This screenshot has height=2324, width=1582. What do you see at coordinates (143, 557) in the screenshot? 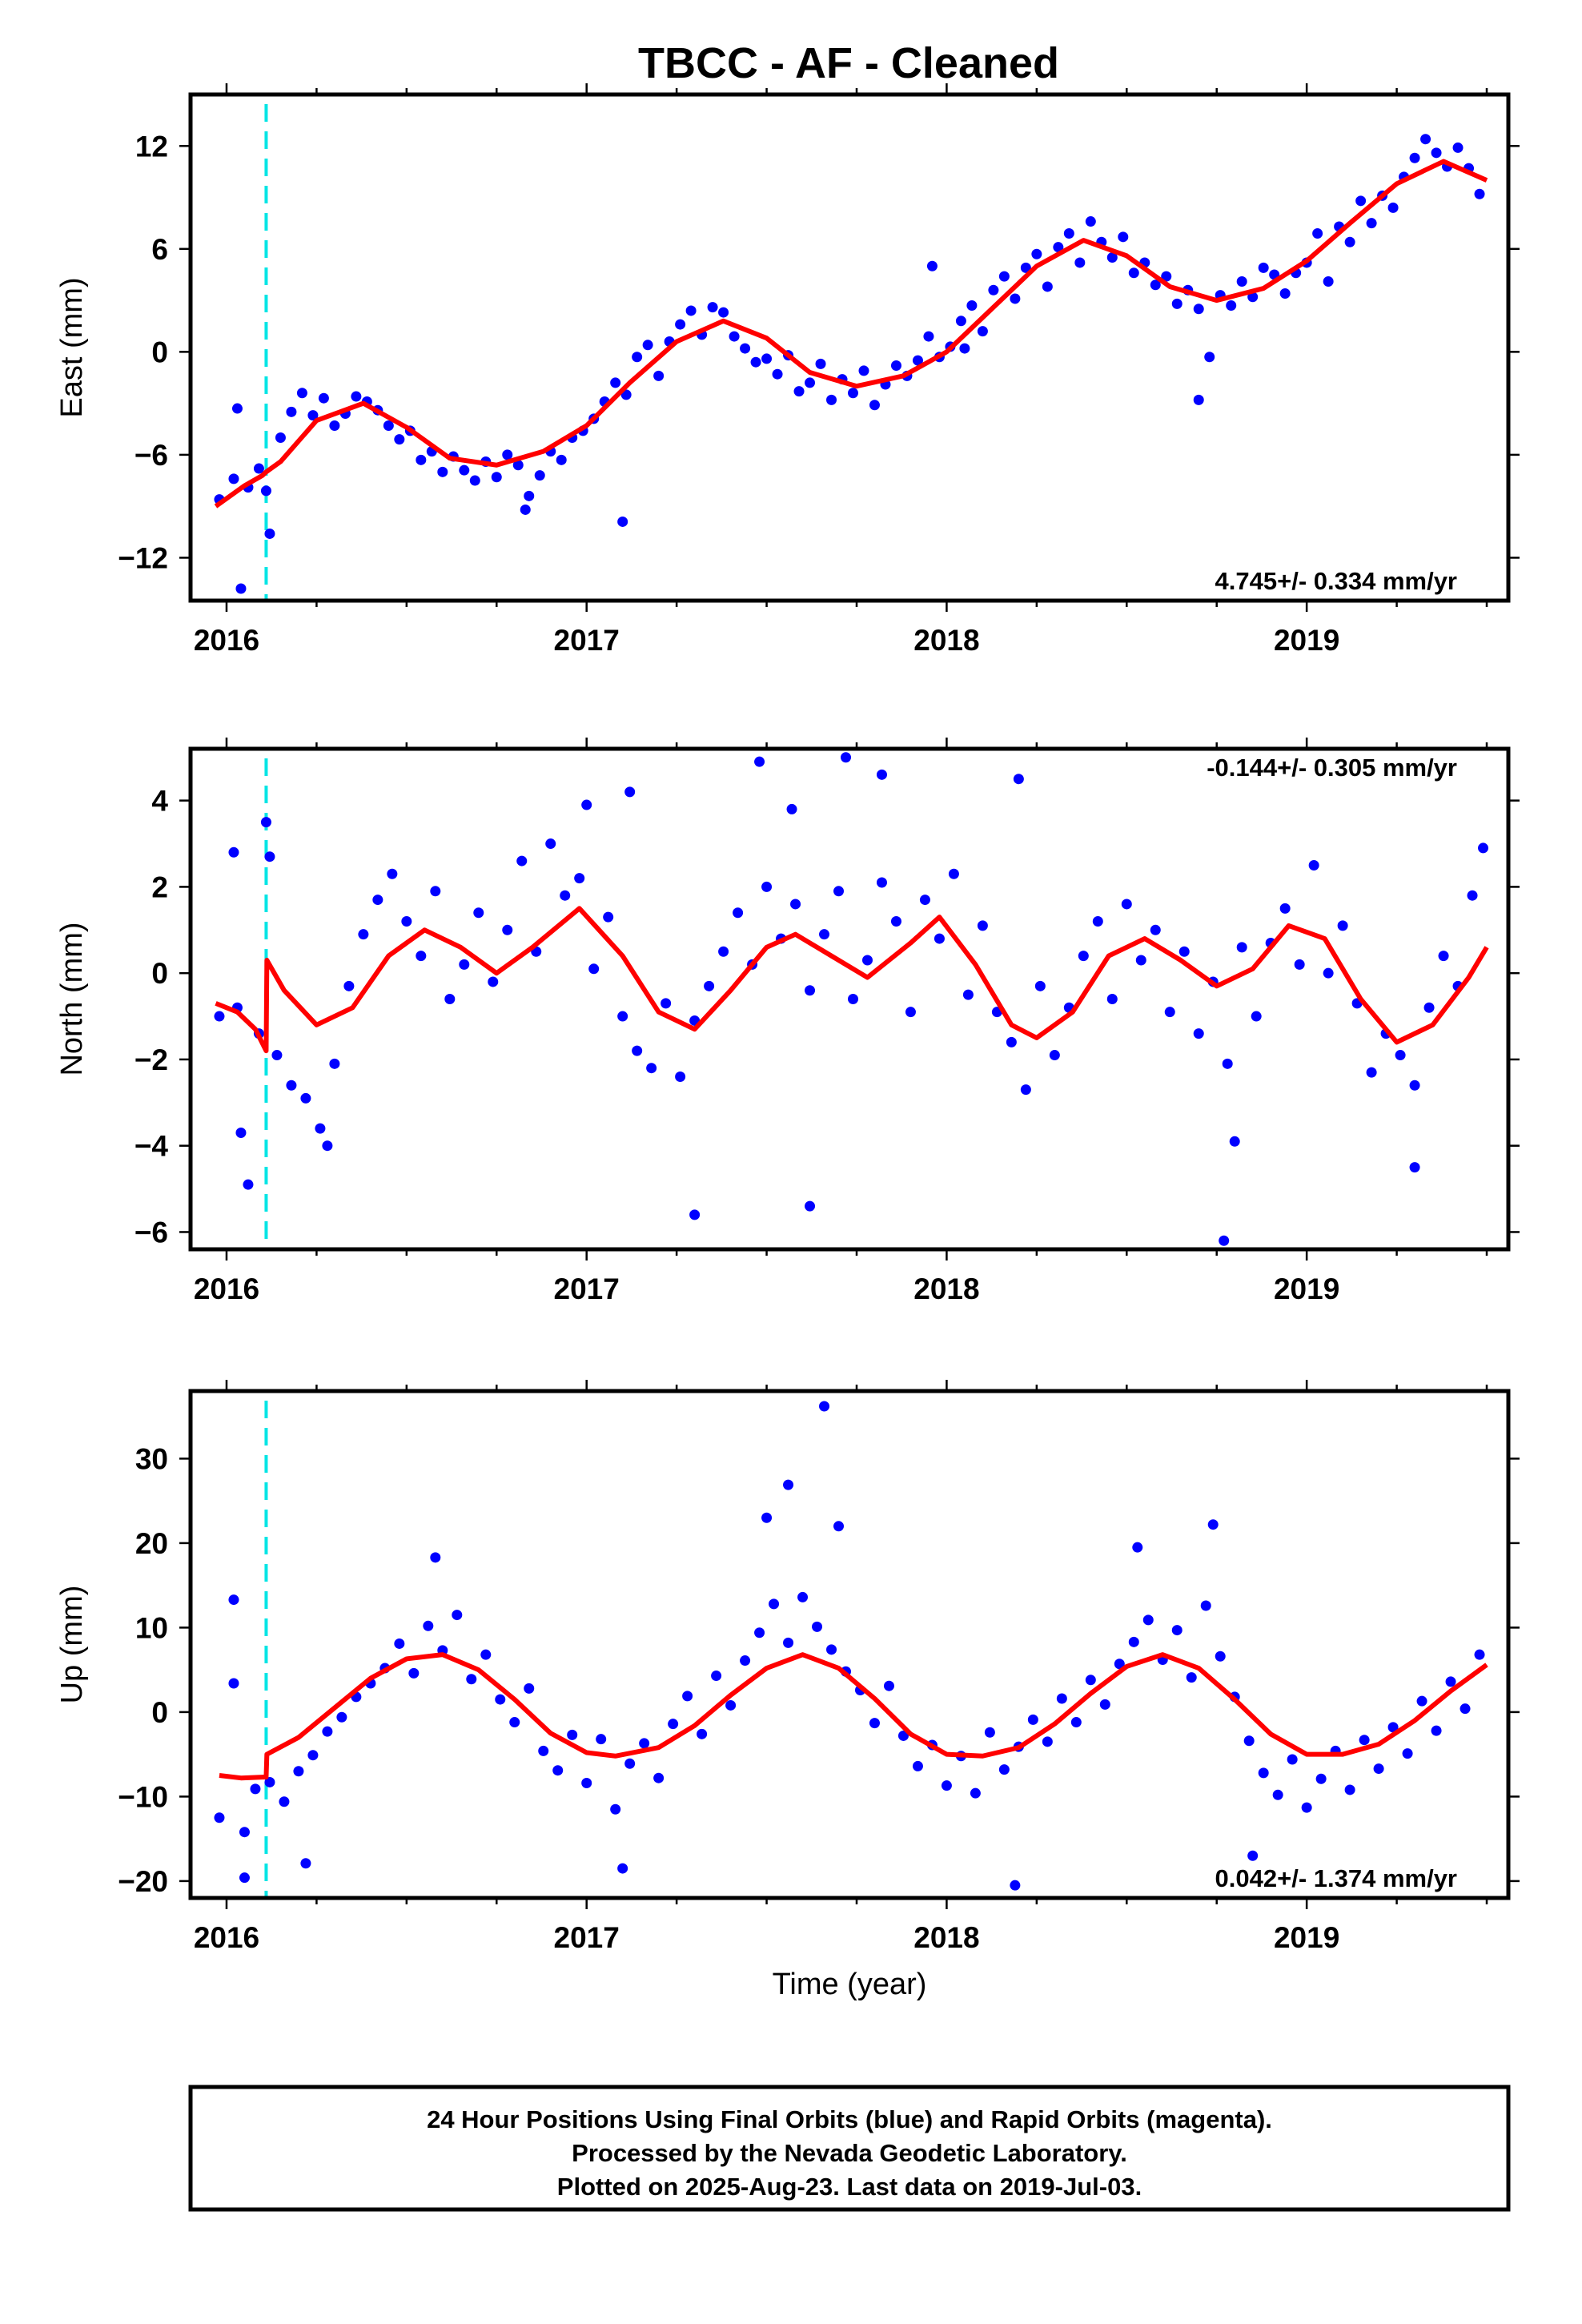
I see `y-tick-label: −12` at bounding box center [143, 557].